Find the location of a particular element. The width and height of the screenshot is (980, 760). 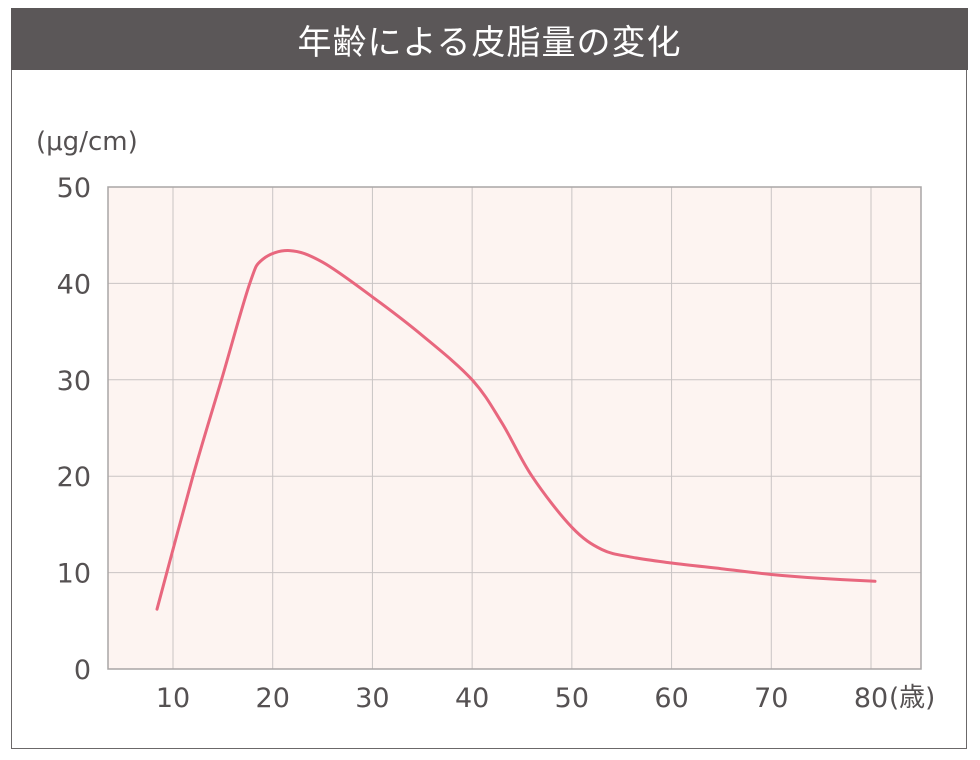

y-tick-label: 50 is located at coordinates (74, 188).